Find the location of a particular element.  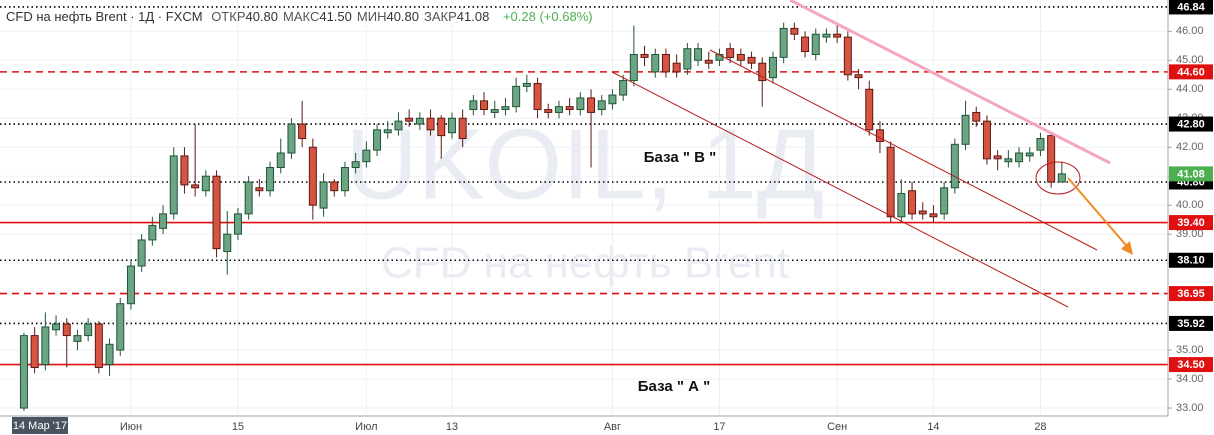

annotation: База " В " is located at coordinates (680, 157).